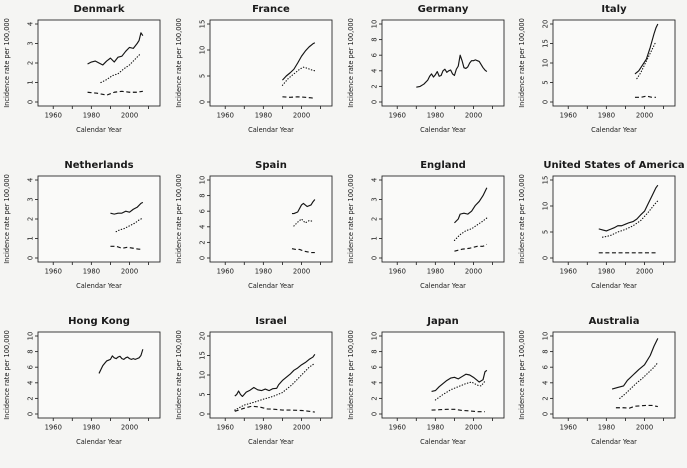  I want to click on israel-series-dashed-line, so click(274, 409).